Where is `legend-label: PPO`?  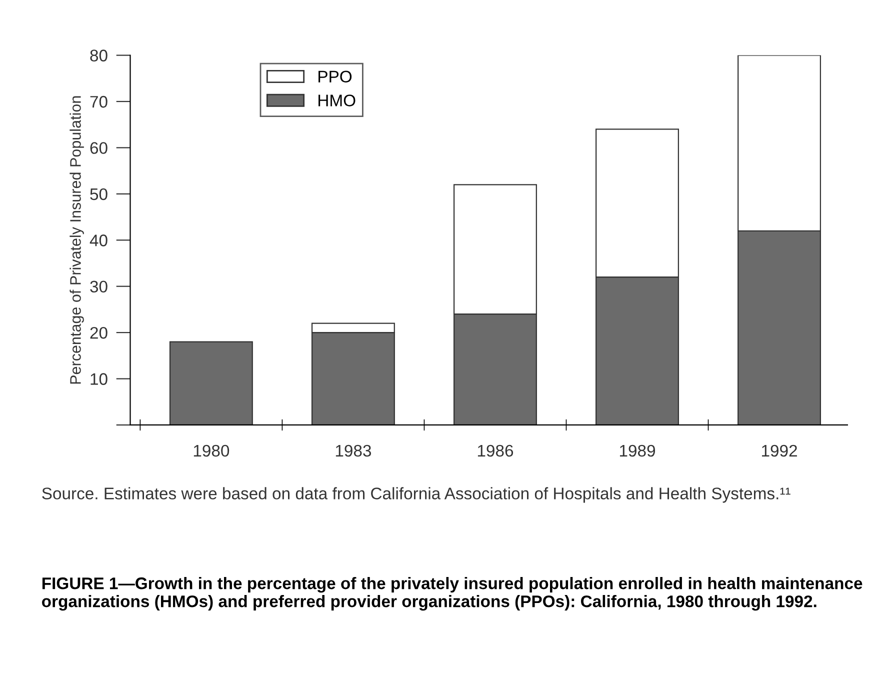
legend-label: PPO is located at coordinates (335, 76).